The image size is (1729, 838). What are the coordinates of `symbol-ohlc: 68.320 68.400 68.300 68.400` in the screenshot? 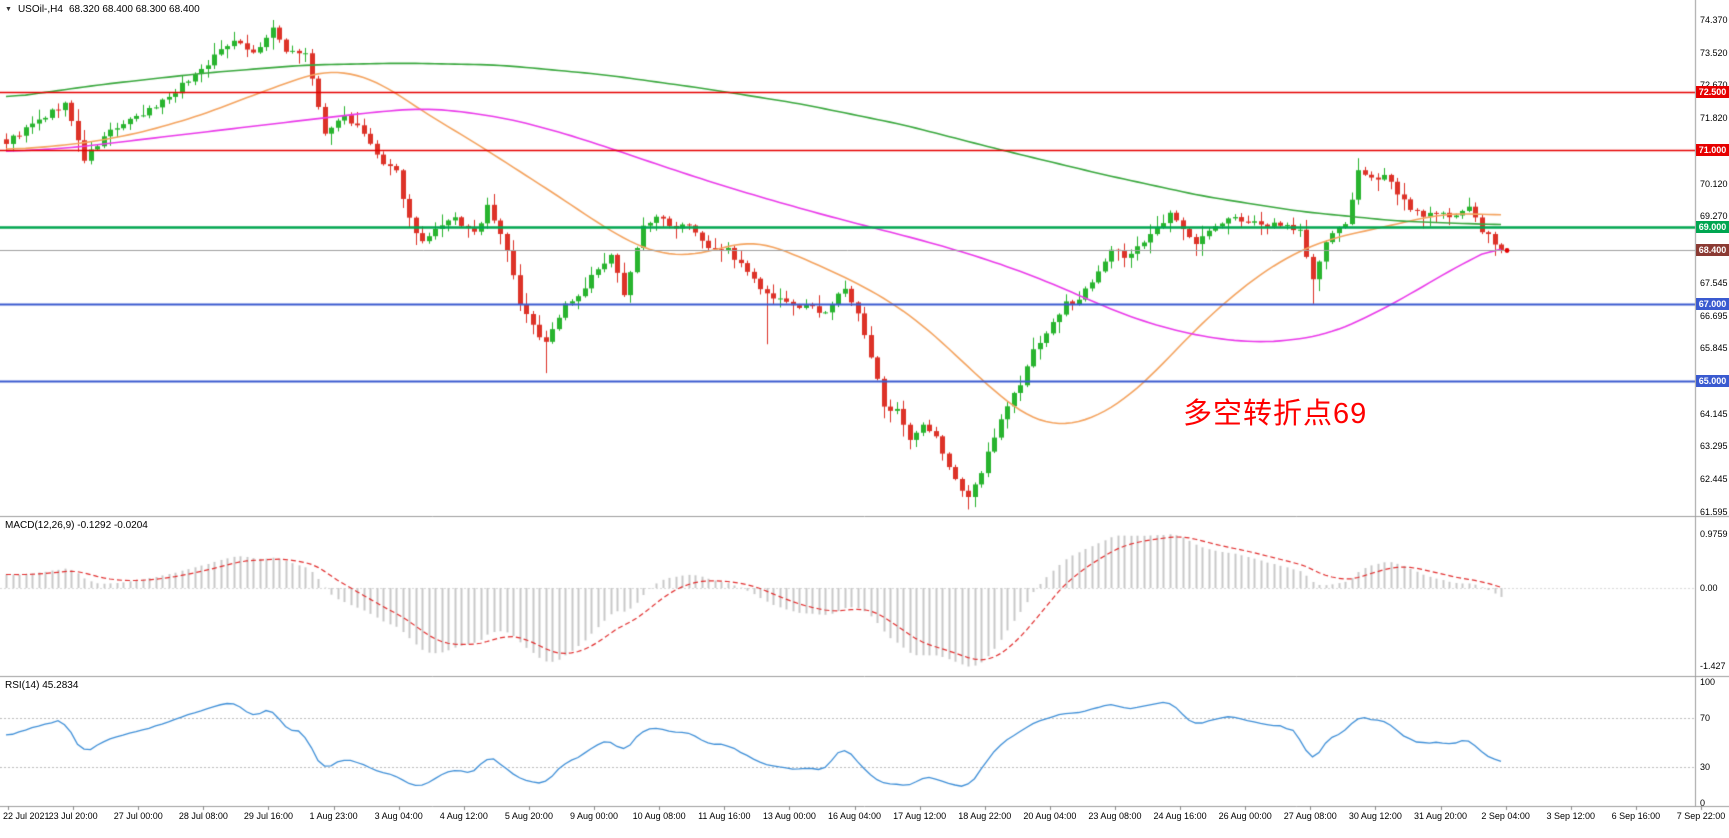 It's located at (134, 9).